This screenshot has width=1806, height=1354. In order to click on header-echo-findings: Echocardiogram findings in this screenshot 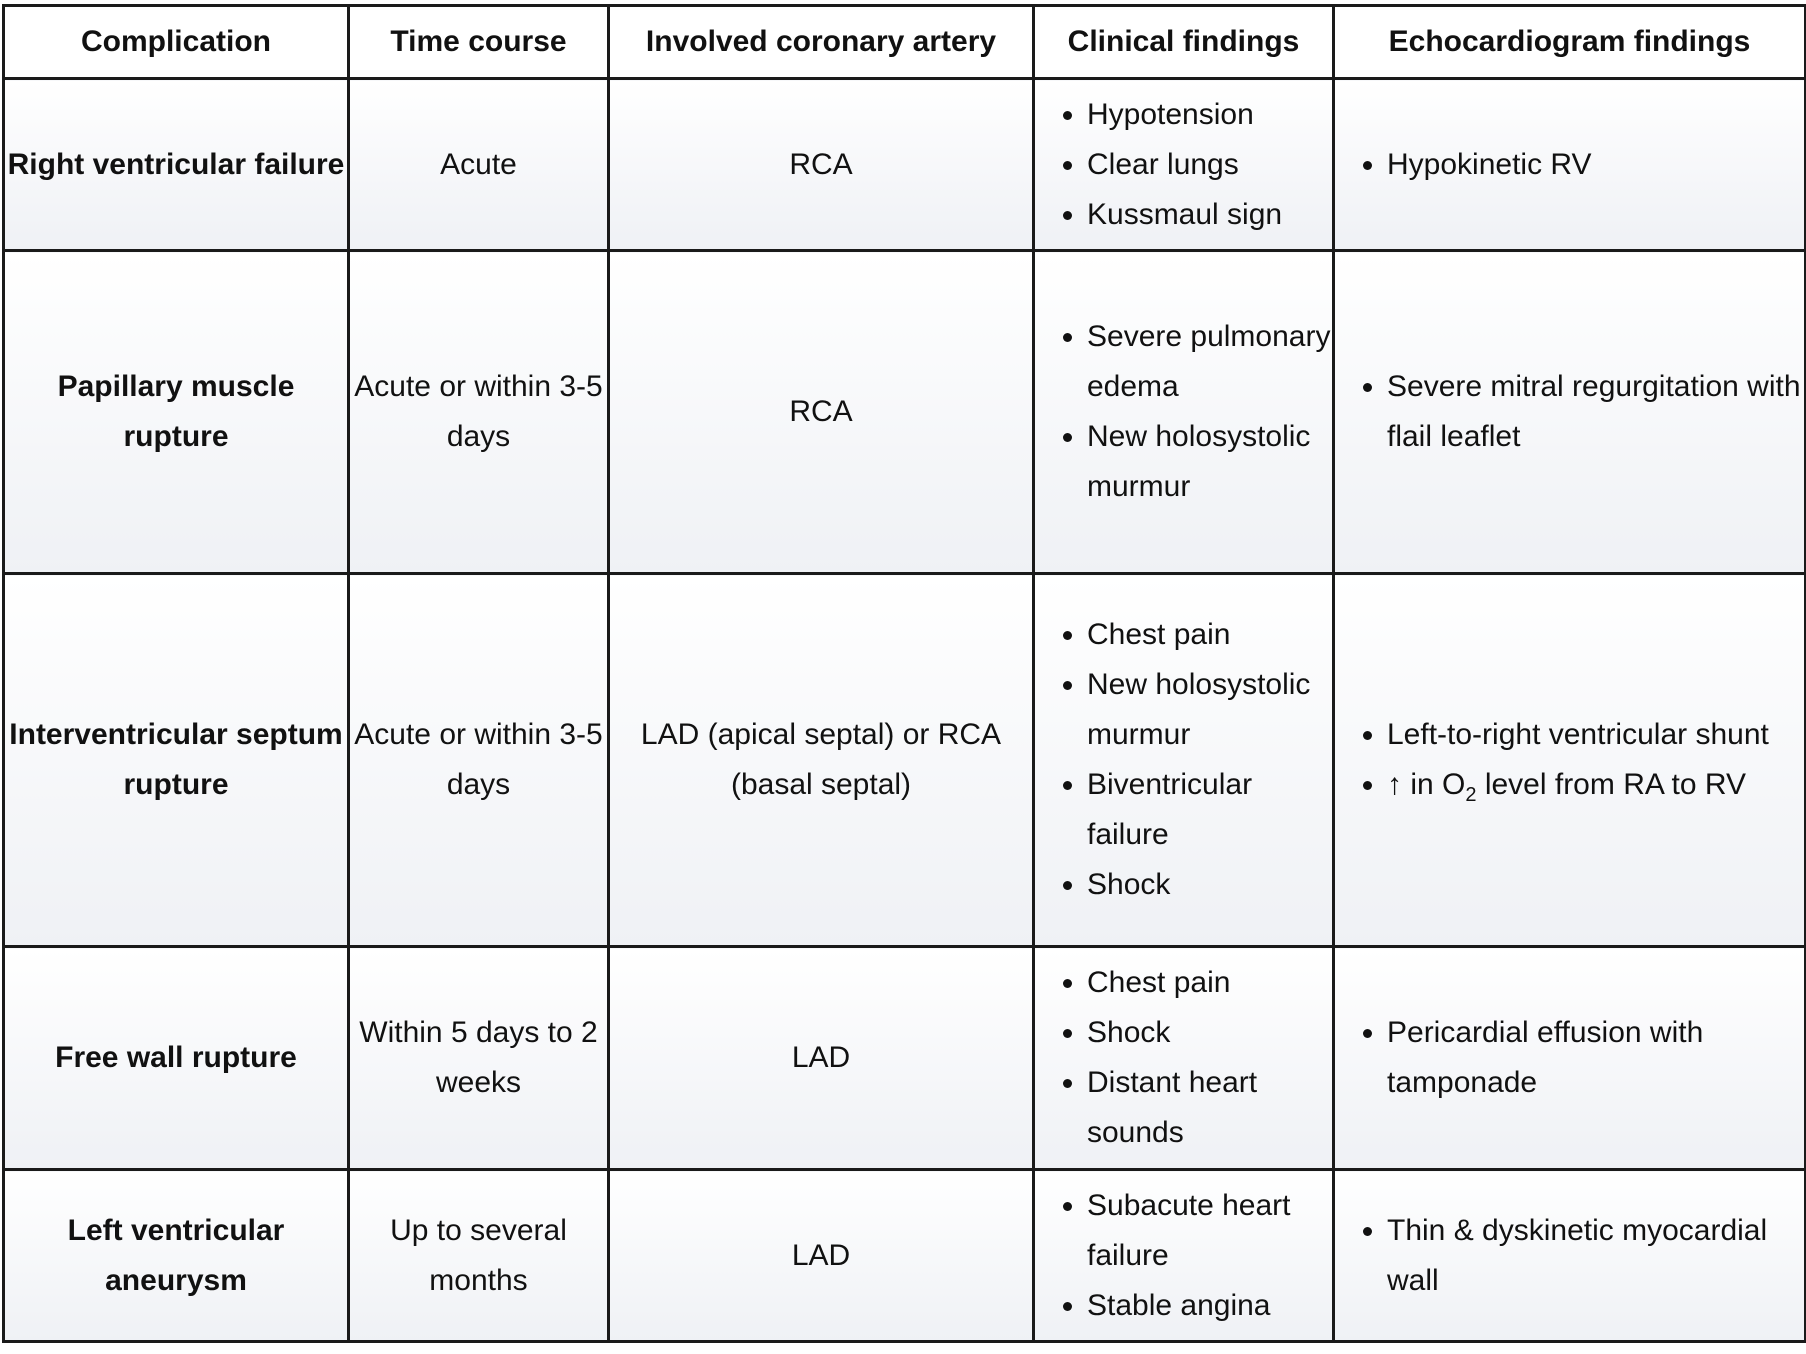, I will do `click(1569, 42)`.